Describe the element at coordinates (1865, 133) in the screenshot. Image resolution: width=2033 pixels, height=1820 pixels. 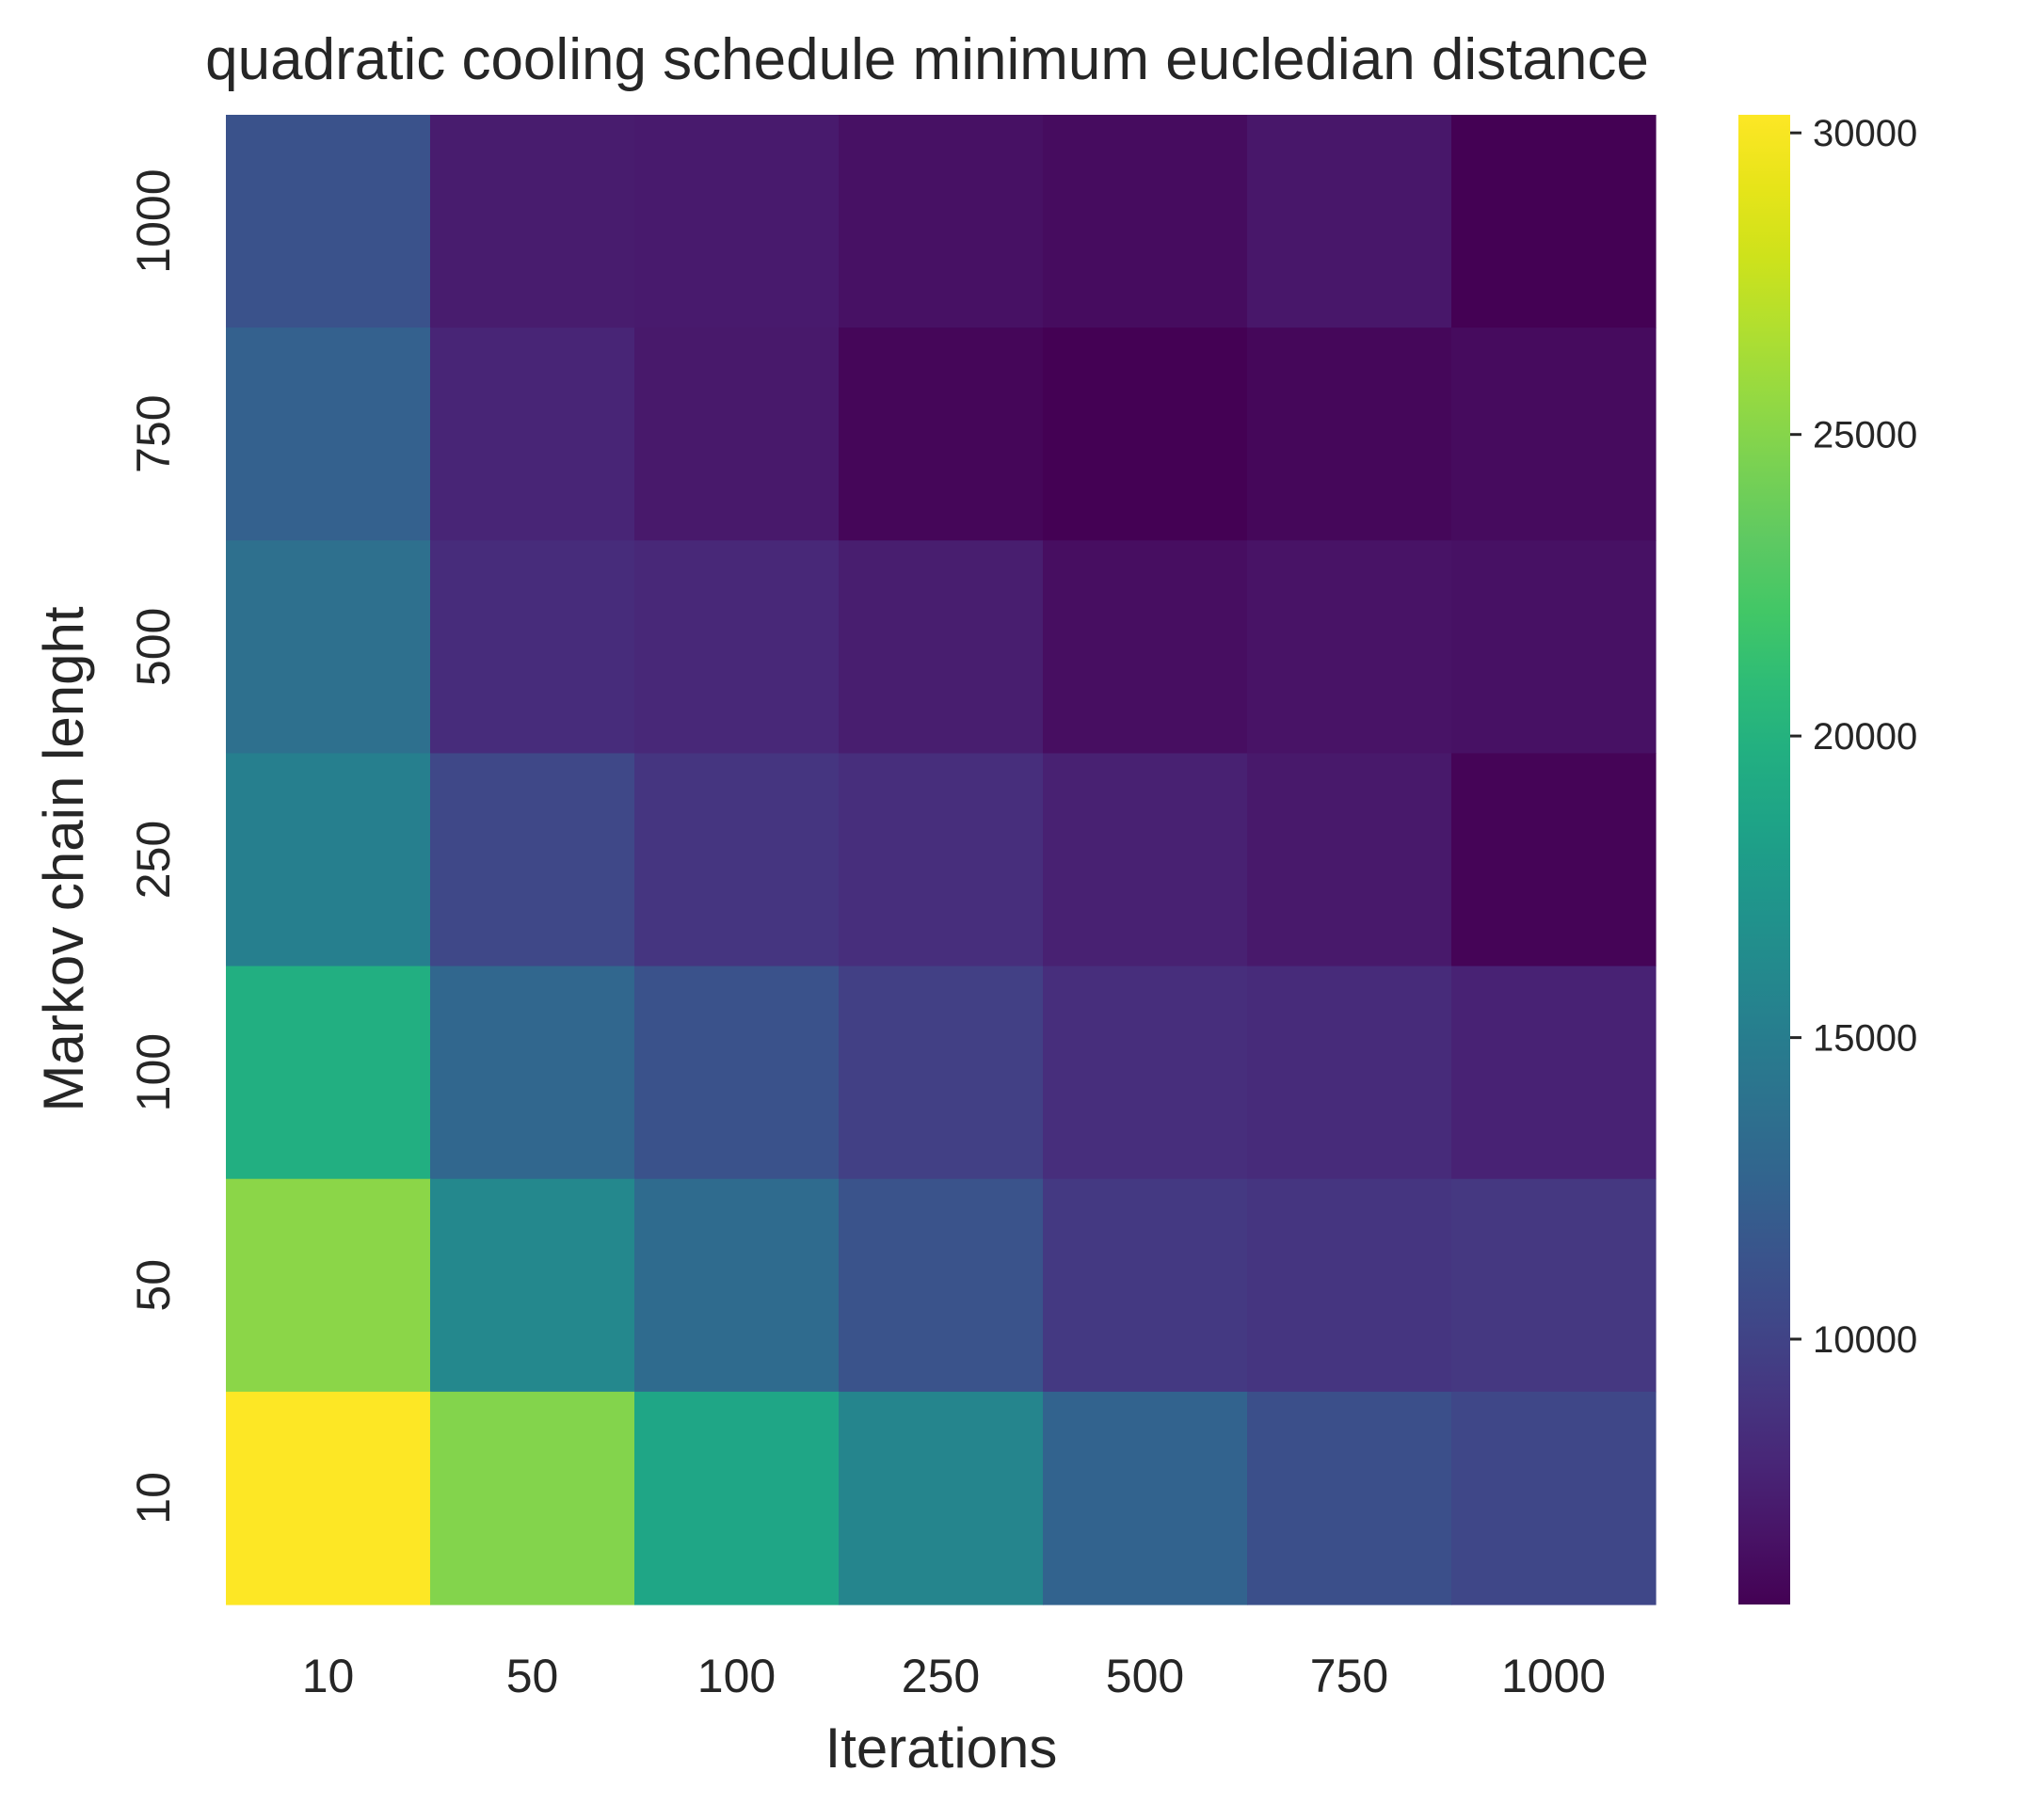
I see `colorbar-tick-label: 30000` at that location.